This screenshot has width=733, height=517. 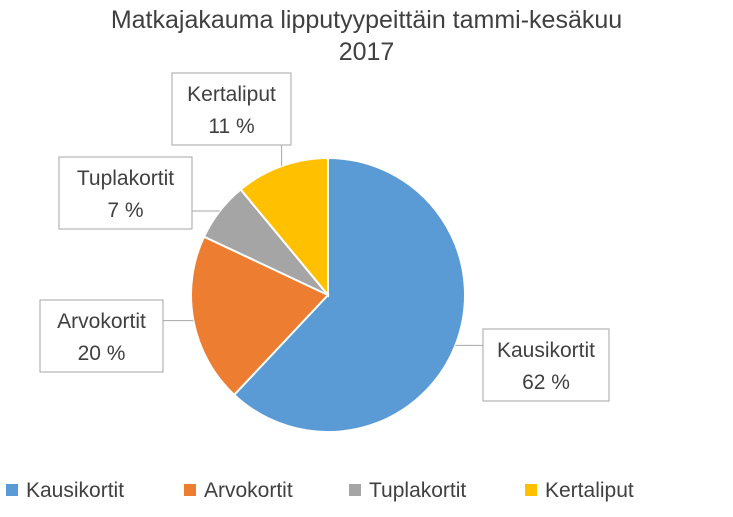 What do you see at coordinates (546, 350) in the screenshot?
I see `data-label-category-kausikortit: Kausikortit` at bounding box center [546, 350].